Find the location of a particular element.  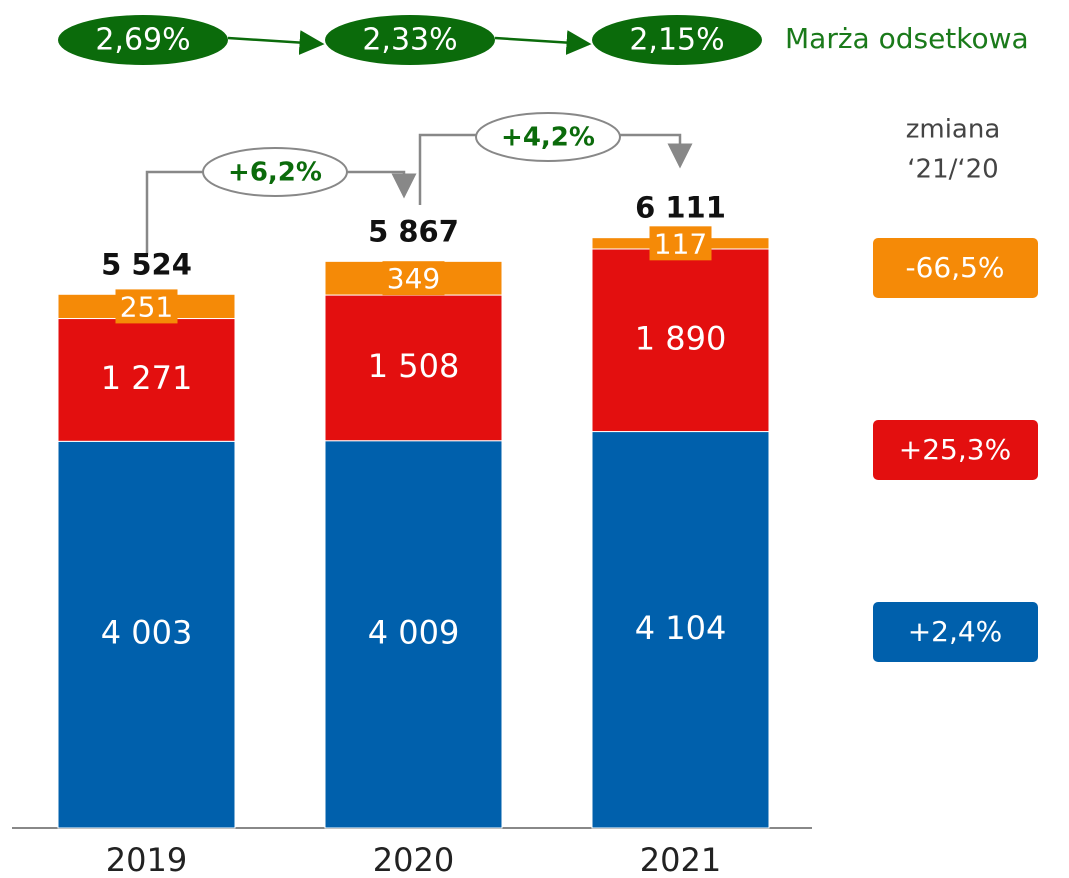

value-label: 117 is located at coordinates (680, 243).